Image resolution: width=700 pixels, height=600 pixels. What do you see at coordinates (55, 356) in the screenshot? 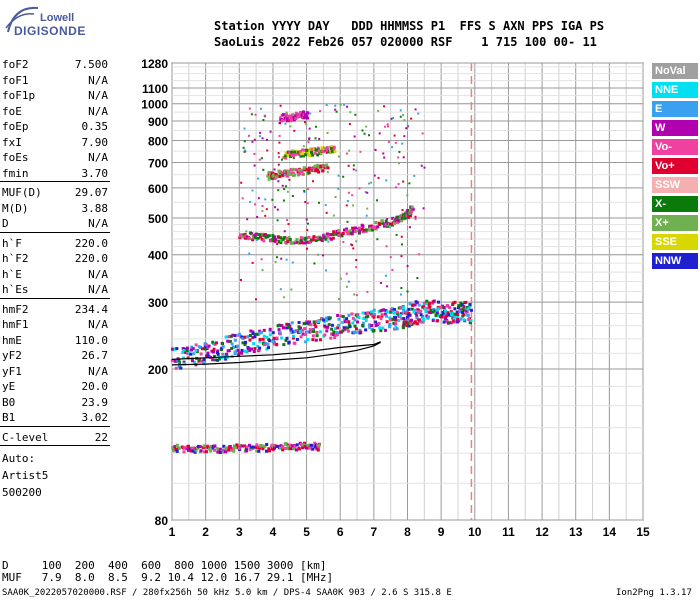
I see `param-row-yf2: yF2 26.7` at bounding box center [55, 356].